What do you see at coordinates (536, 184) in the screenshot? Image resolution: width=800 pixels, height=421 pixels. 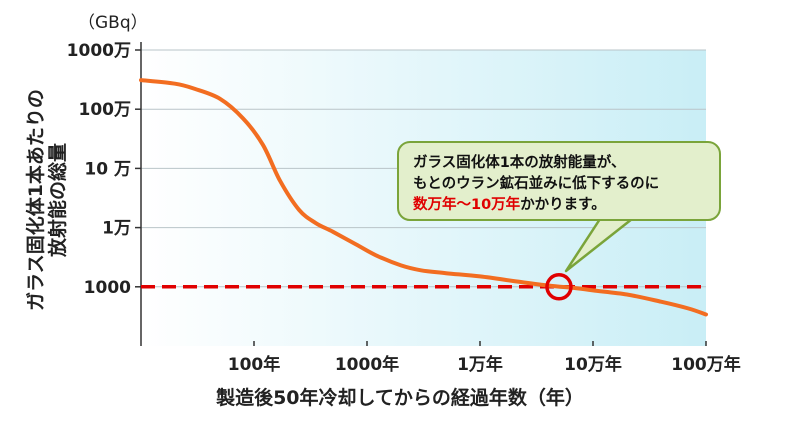 I see `callout-line-2: もとのウラン鉱石並みに低下するのに` at bounding box center [536, 184].